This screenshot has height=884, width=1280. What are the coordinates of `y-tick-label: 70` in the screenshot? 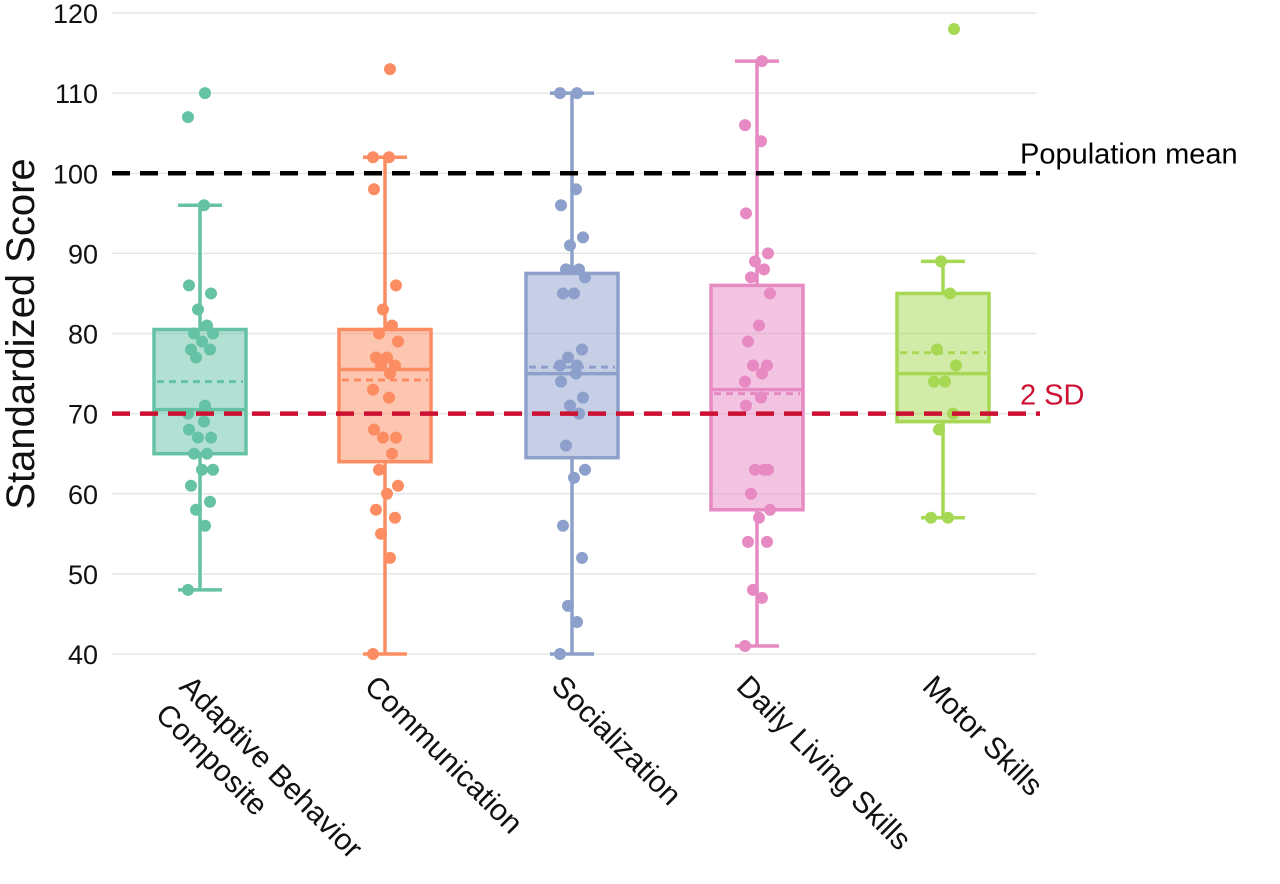 It's located at (83, 415).